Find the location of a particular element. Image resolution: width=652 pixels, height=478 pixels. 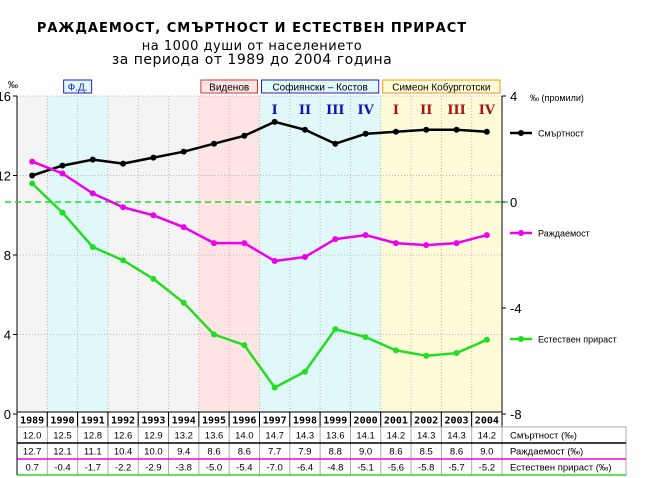

table-year-label: 2002 is located at coordinates (426, 421).